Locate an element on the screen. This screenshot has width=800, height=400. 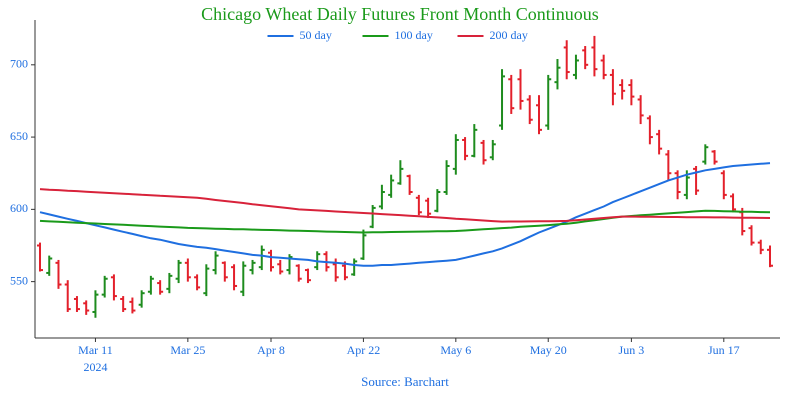
y-tick-label: 600 is located at coordinates (19, 208).